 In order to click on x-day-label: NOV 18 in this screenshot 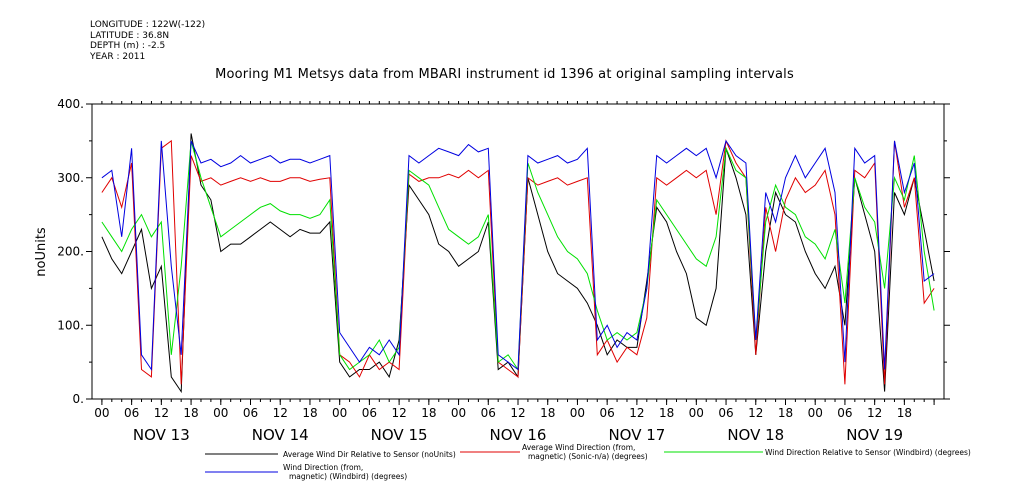, I will do `click(755, 435)`.